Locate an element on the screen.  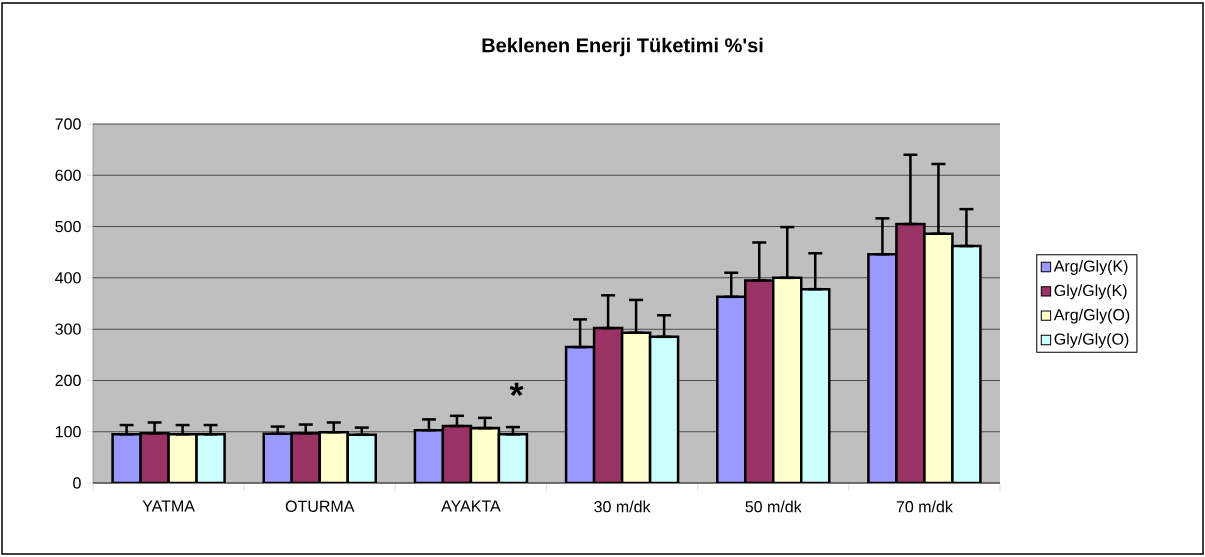
x-tick-label: 30 m/dk is located at coordinates (622, 506).